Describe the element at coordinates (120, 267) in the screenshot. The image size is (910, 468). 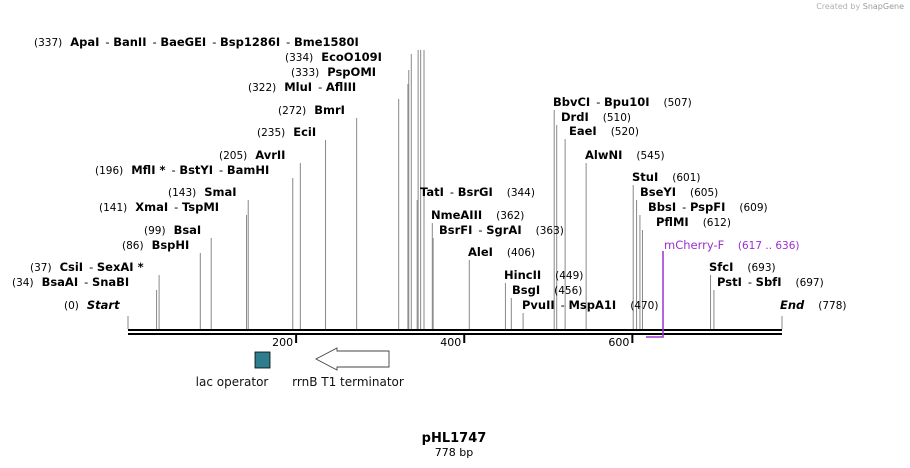
I see `enzyme-name: SexAI *` at that location.